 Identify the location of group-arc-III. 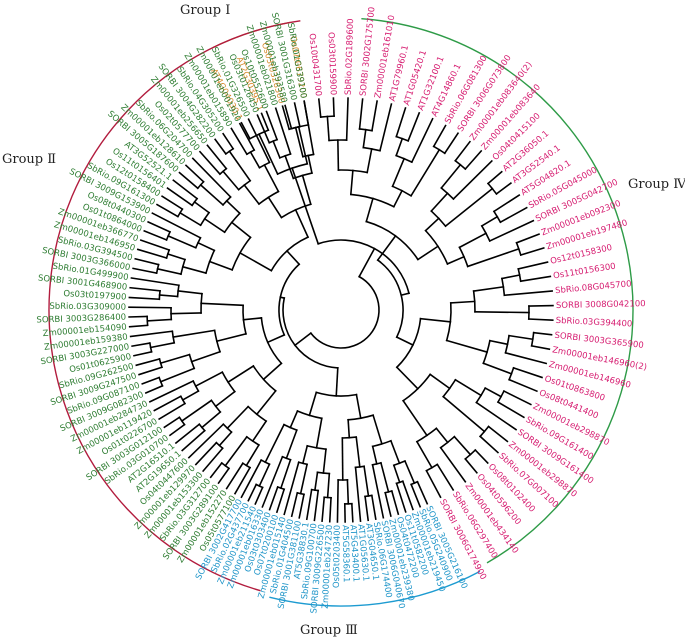
(375, 588).